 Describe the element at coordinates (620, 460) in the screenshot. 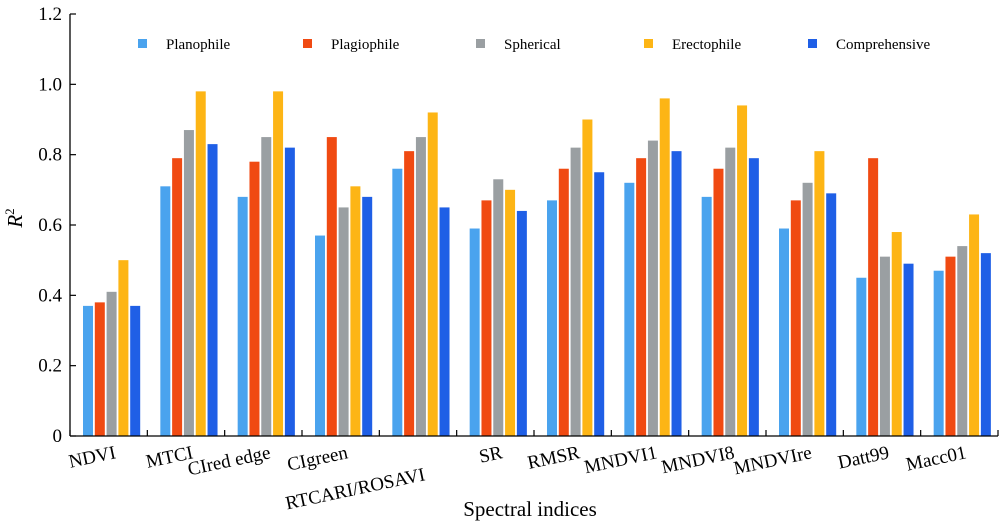

I see `x-category-label: MNDVI1` at that location.